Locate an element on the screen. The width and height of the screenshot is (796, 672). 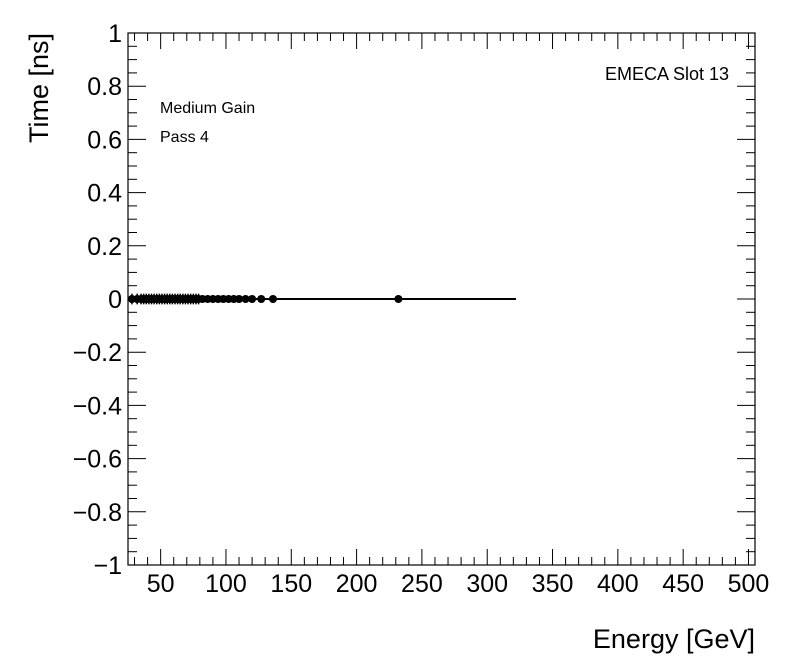
x-tick-label: 250 is located at coordinates (422, 584).